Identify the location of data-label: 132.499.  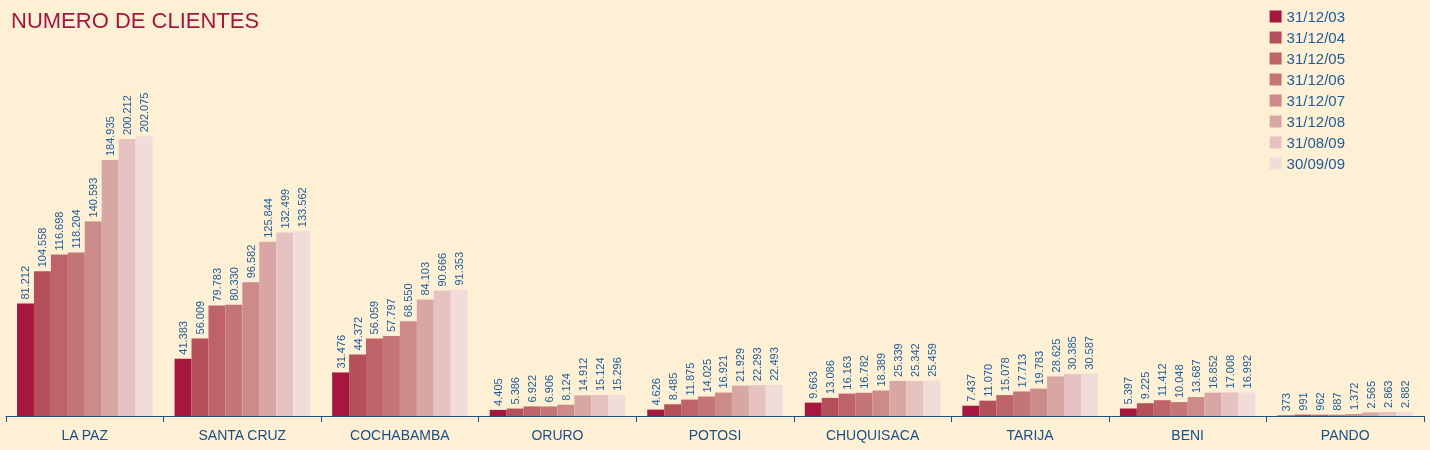
(284, 208).